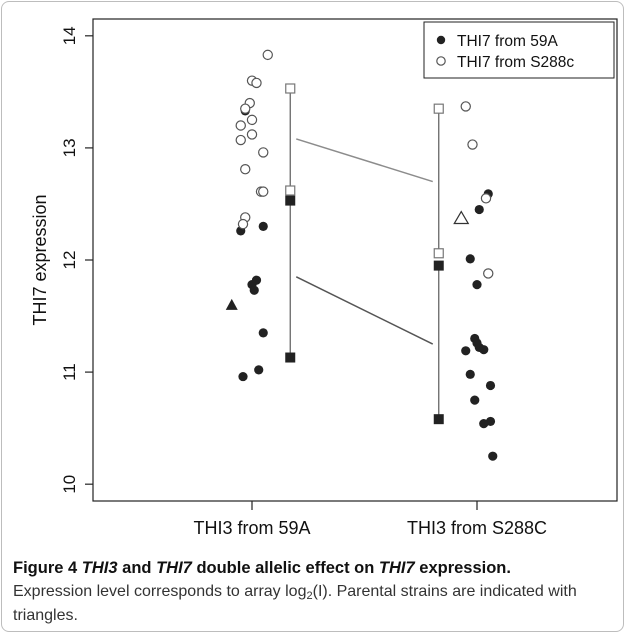 The width and height of the screenshot is (627, 635). I want to click on y-tick-label: 14, so click(69, 35).